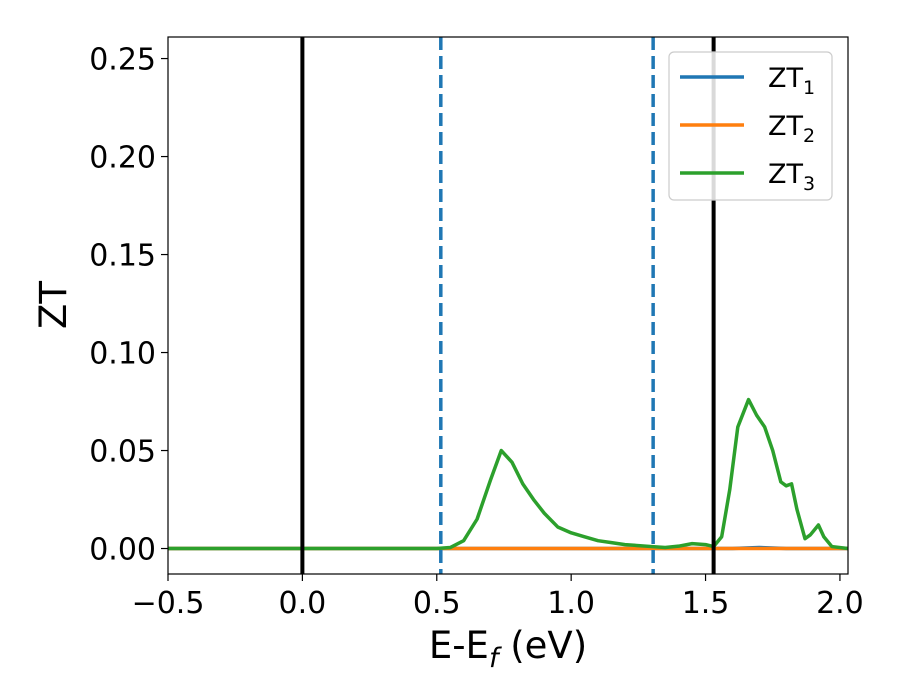 The height and width of the screenshot is (700, 900). Describe the element at coordinates (122, 158) in the screenshot. I see `y-tick-label: 0.20` at that location.